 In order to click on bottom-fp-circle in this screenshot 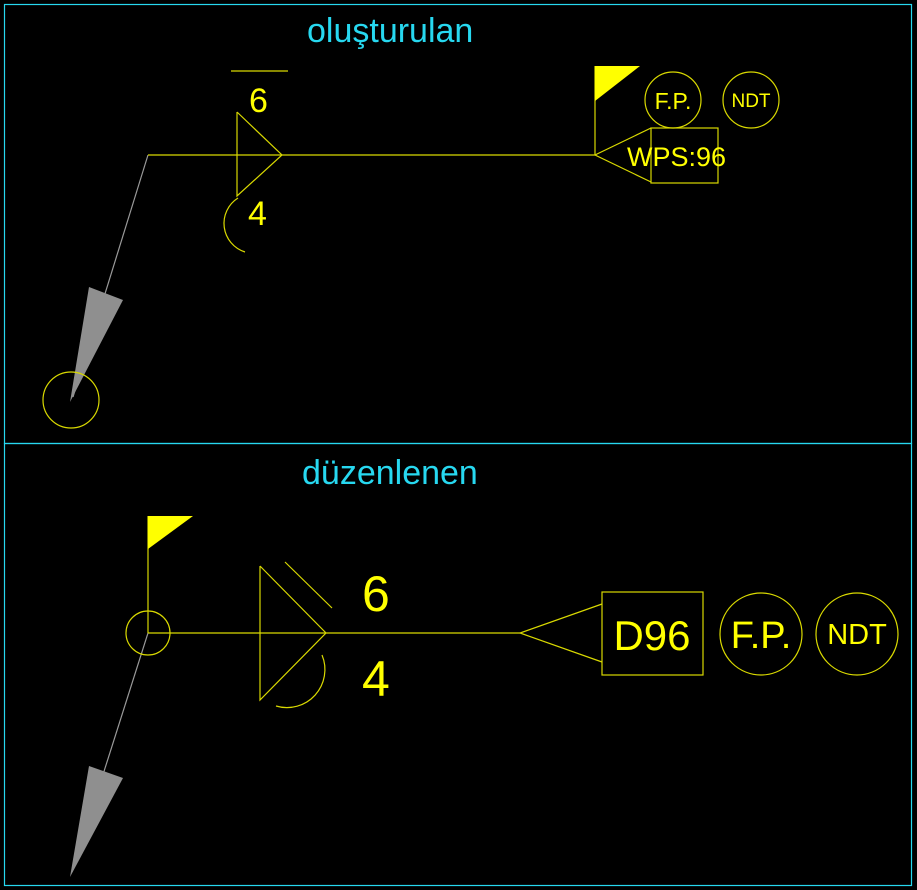, I will do `click(761, 634)`.